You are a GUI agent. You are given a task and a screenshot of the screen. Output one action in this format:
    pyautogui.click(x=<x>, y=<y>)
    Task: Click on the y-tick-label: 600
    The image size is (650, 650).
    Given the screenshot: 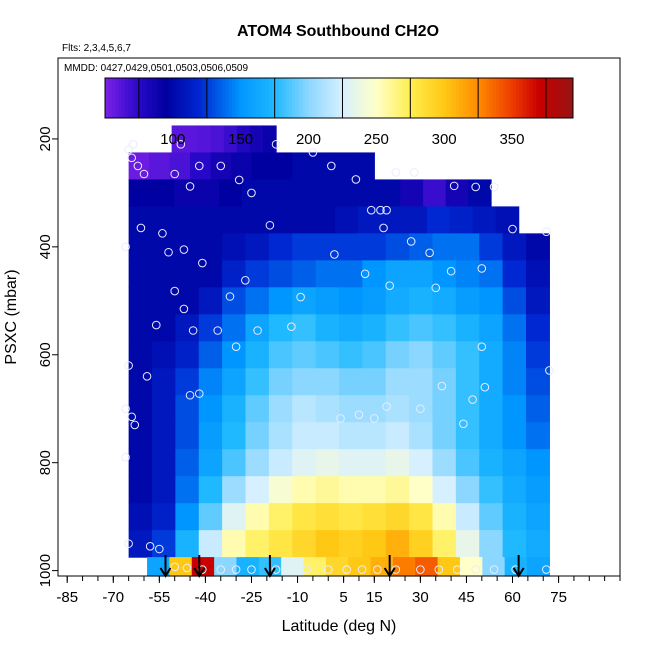 What is the action you would take?
    pyautogui.click(x=45, y=354)
    